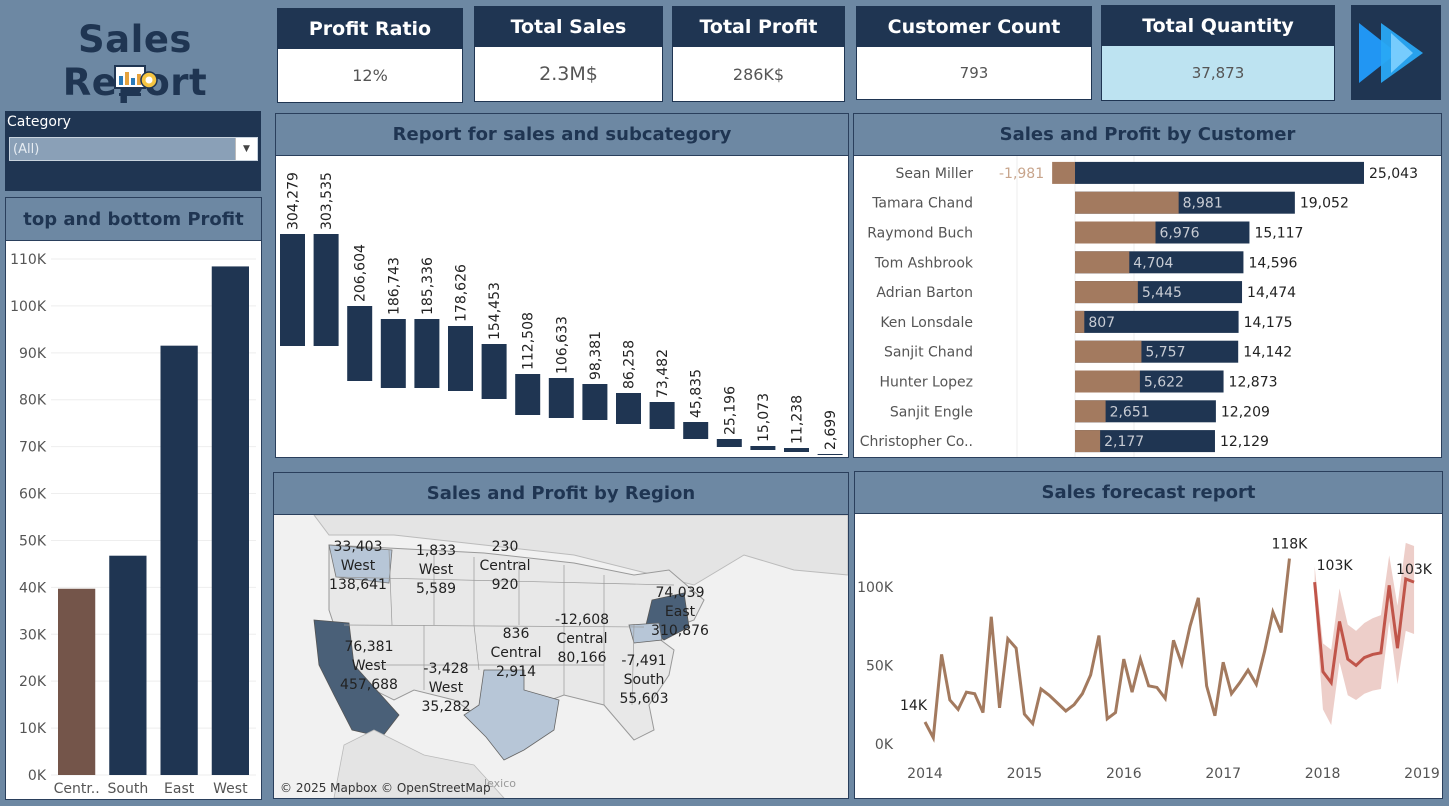 Image resolution: width=1449 pixels, height=806 pixels. I want to click on sales-label: 19,052, so click(1324, 204).